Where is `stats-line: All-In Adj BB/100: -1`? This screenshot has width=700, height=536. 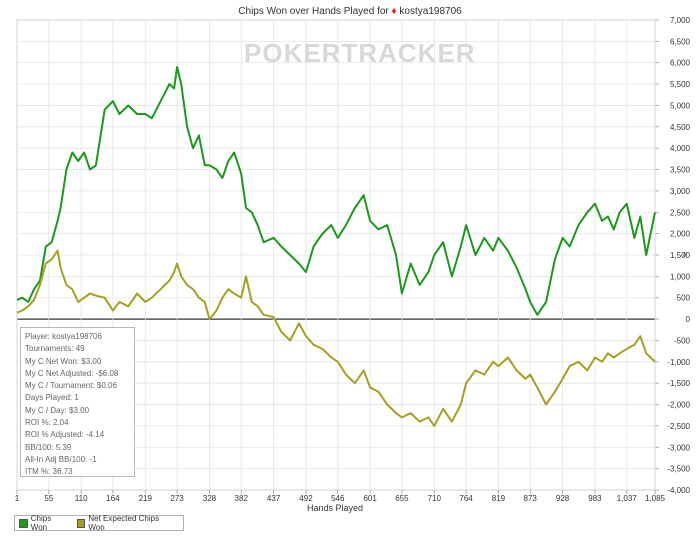 stats-line: All-In Adj BB/100: -1 is located at coordinates (61, 459).